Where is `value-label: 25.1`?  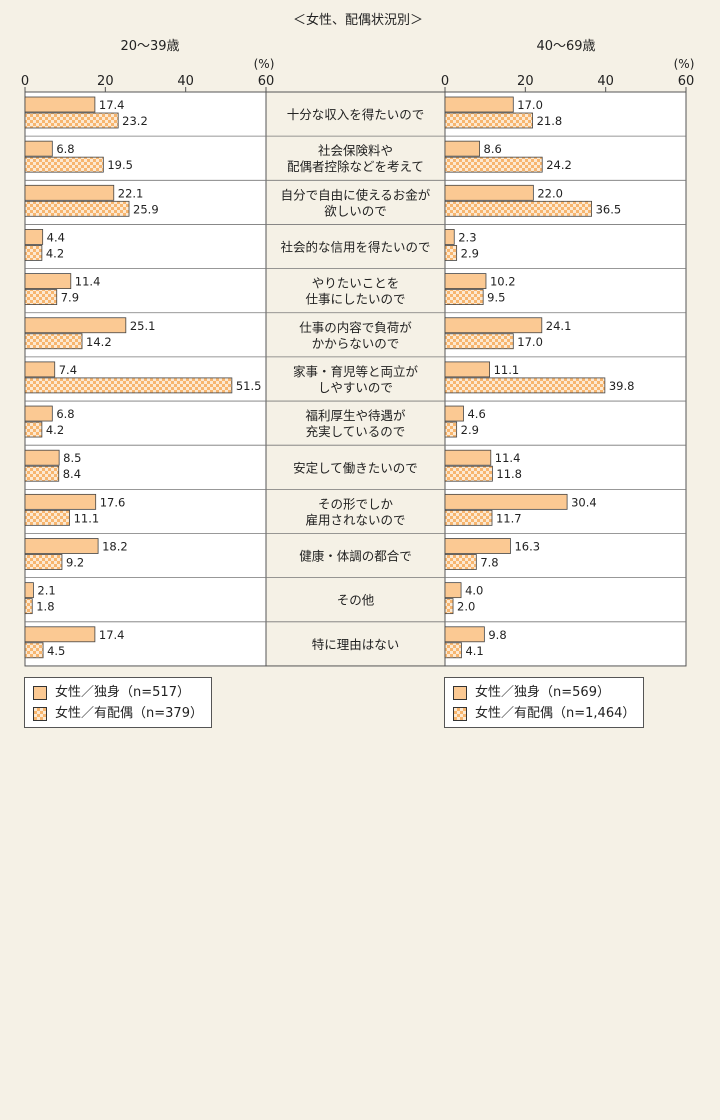 value-label: 25.1 is located at coordinates (143, 326).